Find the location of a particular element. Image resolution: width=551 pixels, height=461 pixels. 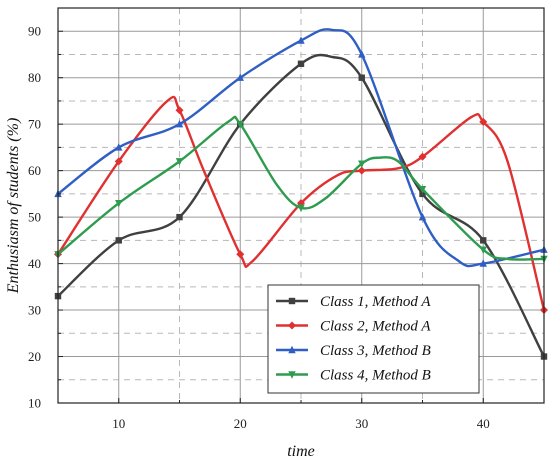

y-axis-title: Enthusiasm of students (%) is located at coordinates (13, 206).